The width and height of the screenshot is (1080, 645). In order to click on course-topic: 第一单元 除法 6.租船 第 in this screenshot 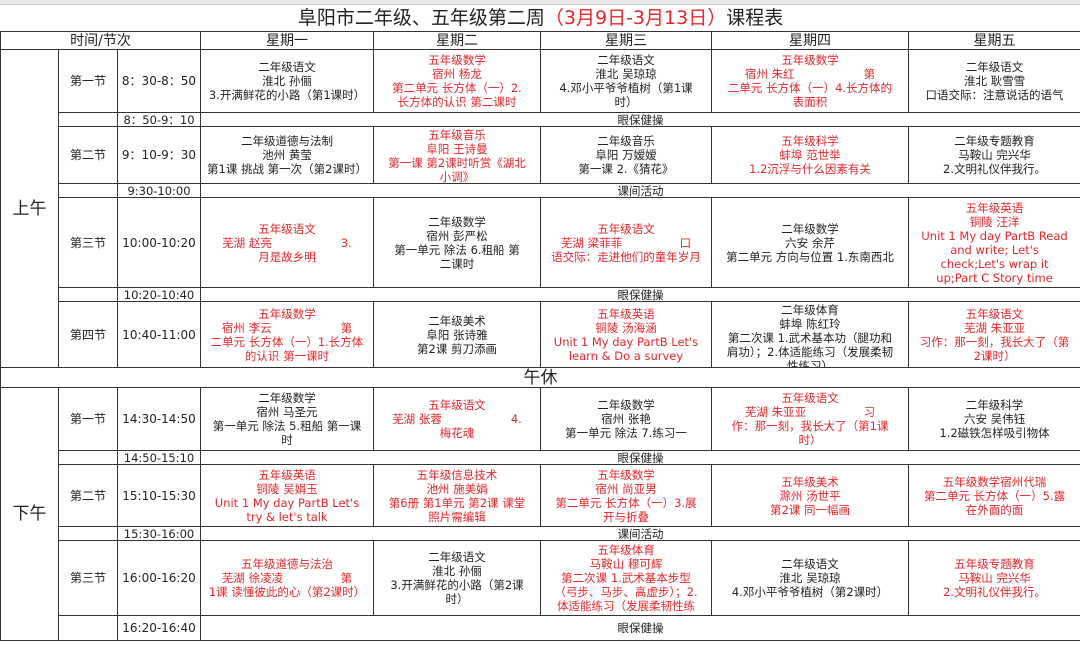, I will do `click(457, 249)`.